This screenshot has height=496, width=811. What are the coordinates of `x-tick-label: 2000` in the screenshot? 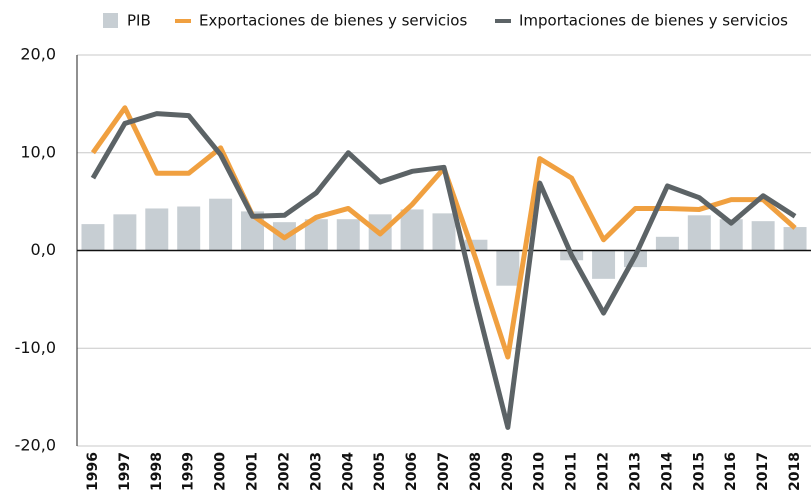 It's located at (221, 471).